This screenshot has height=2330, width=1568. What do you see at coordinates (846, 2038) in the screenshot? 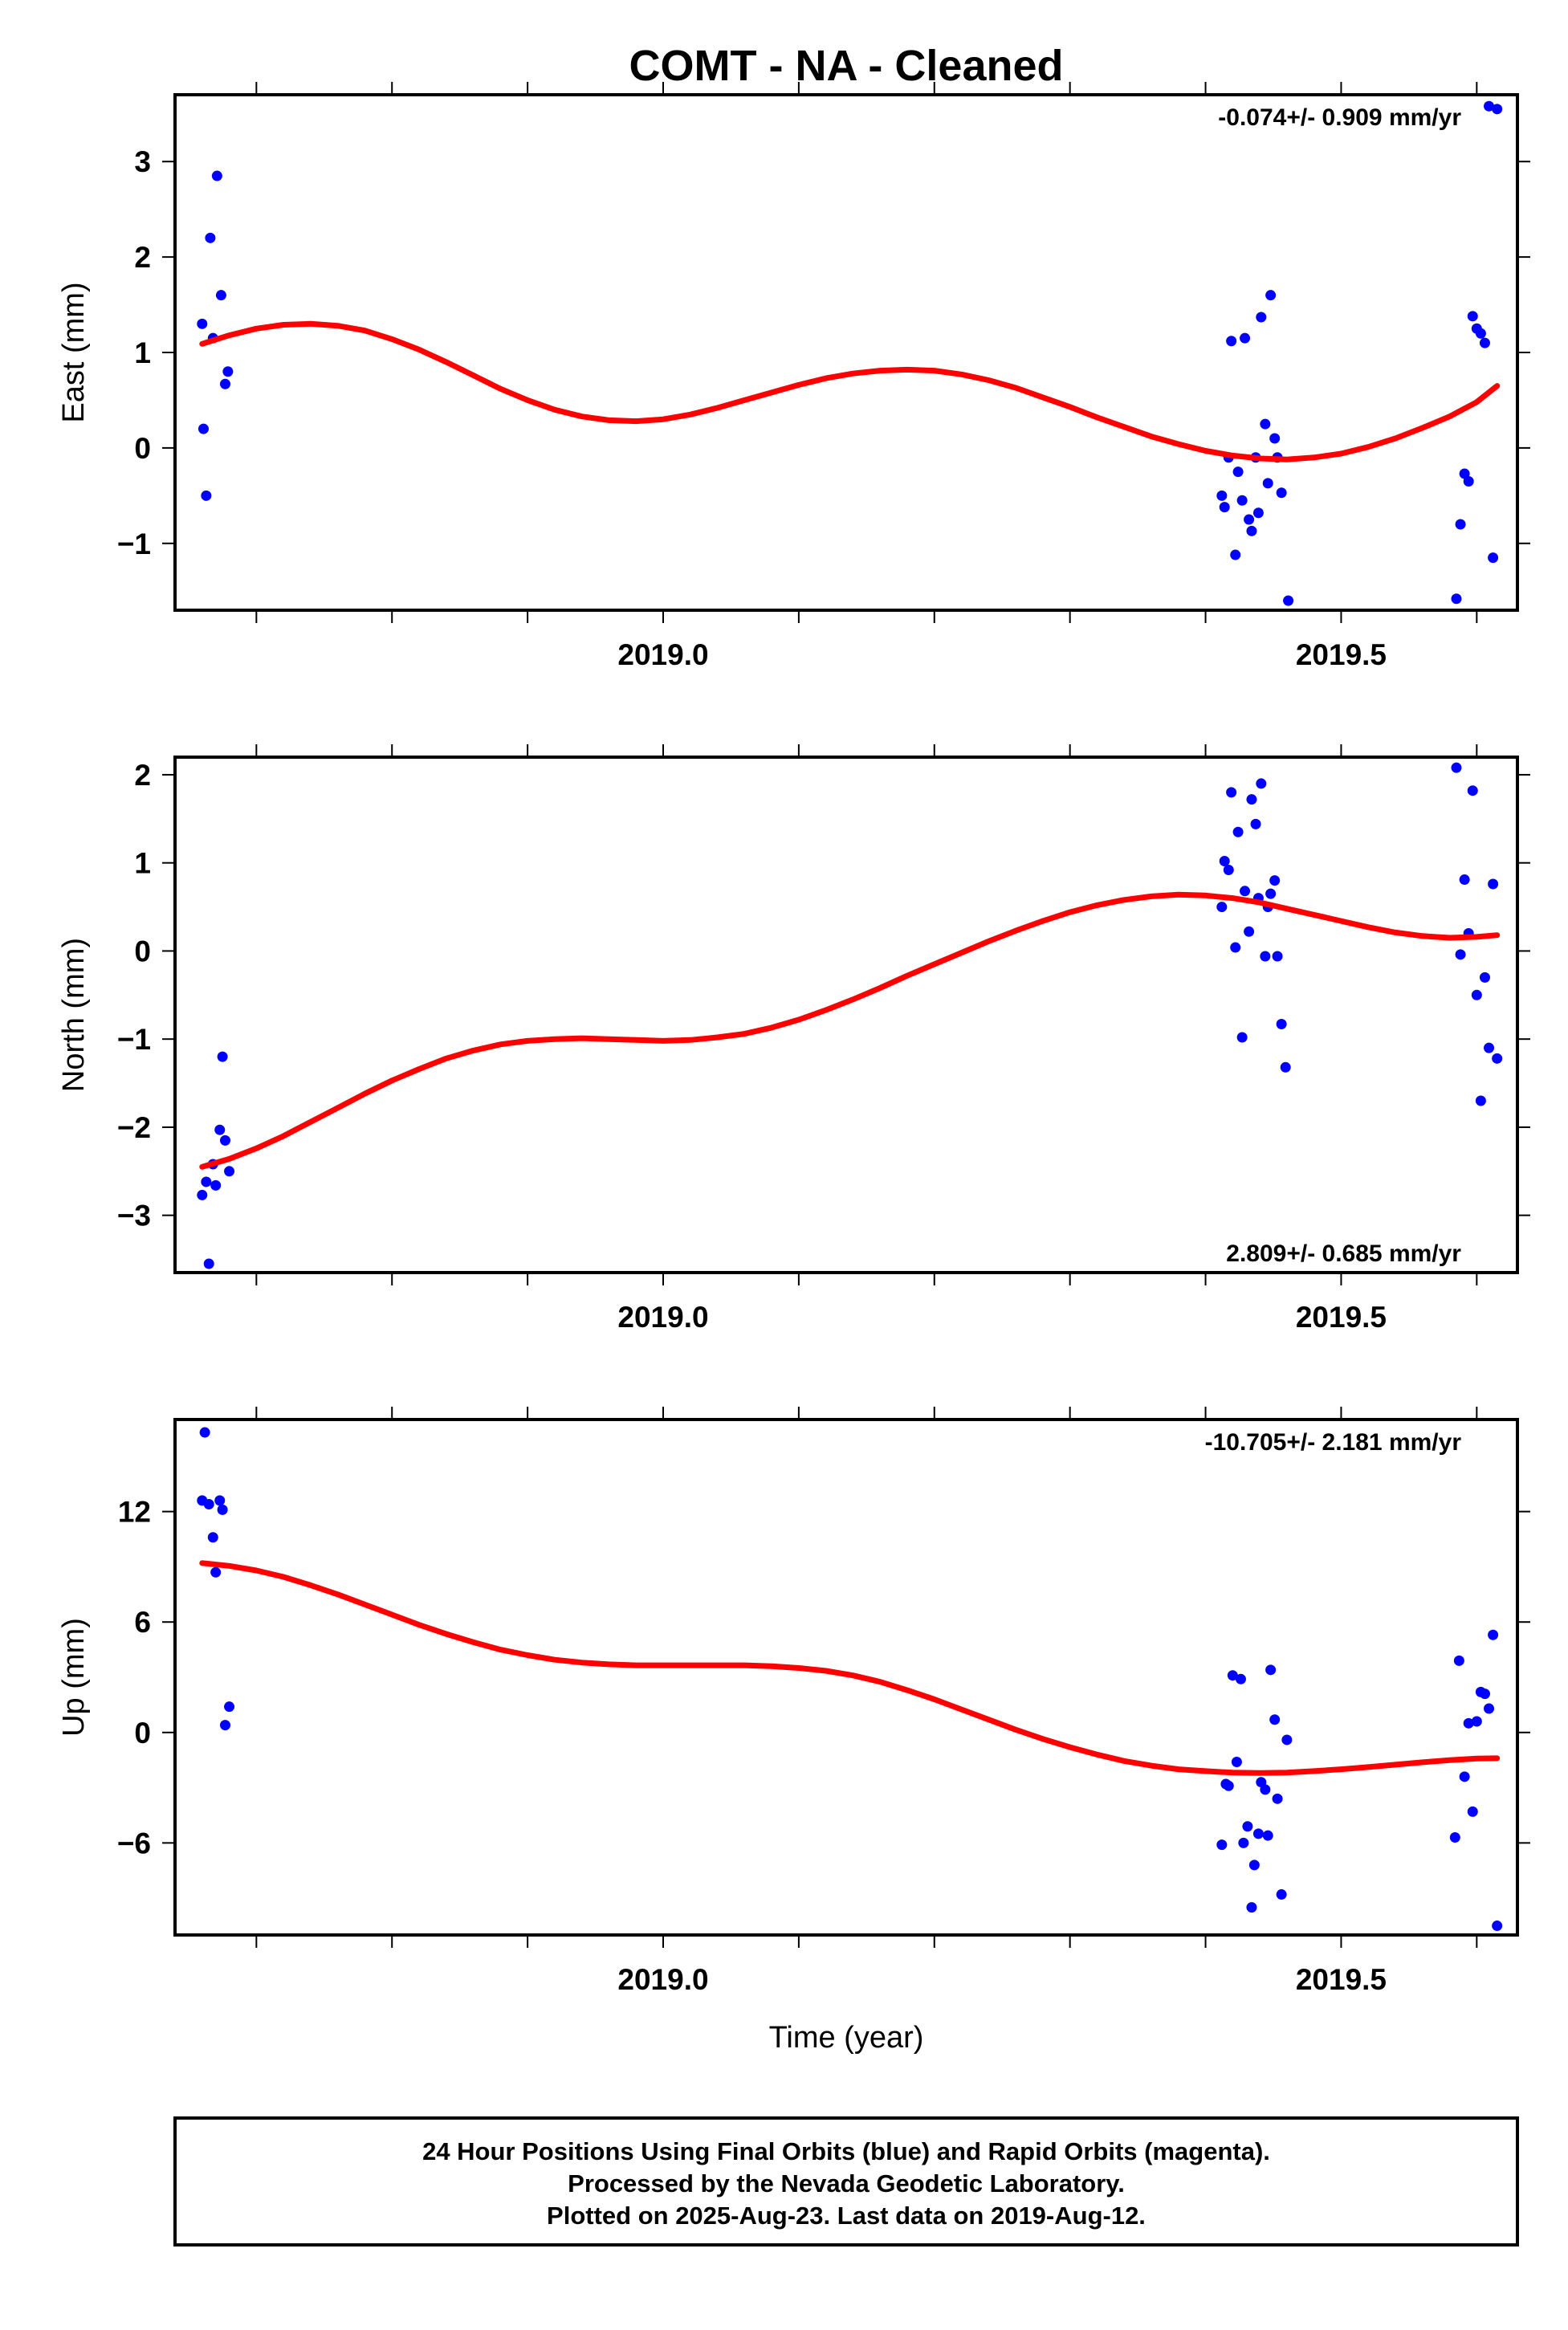
I see `x-axis-label: Time (year)` at bounding box center [846, 2038].